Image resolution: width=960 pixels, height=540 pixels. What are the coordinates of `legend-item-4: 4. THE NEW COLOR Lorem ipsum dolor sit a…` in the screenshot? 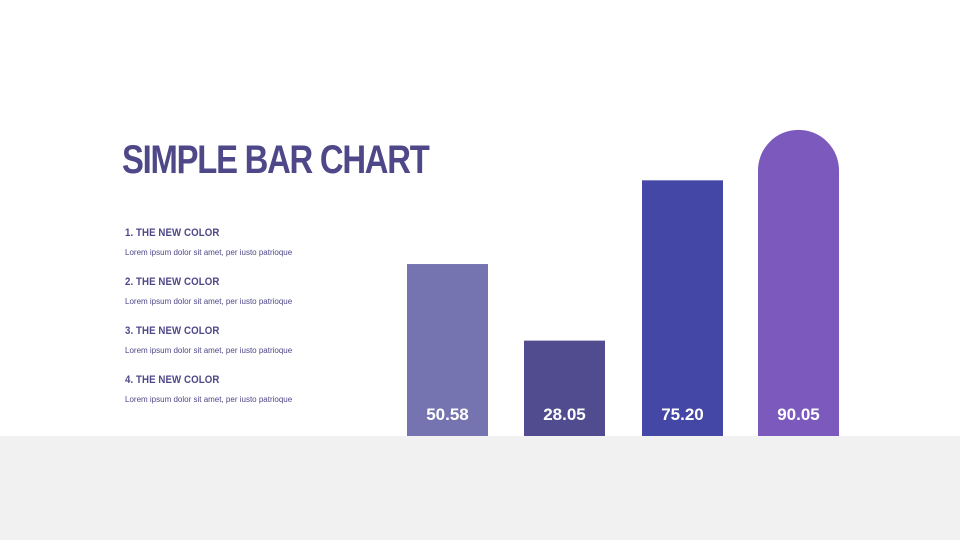 It's located at (255, 397).